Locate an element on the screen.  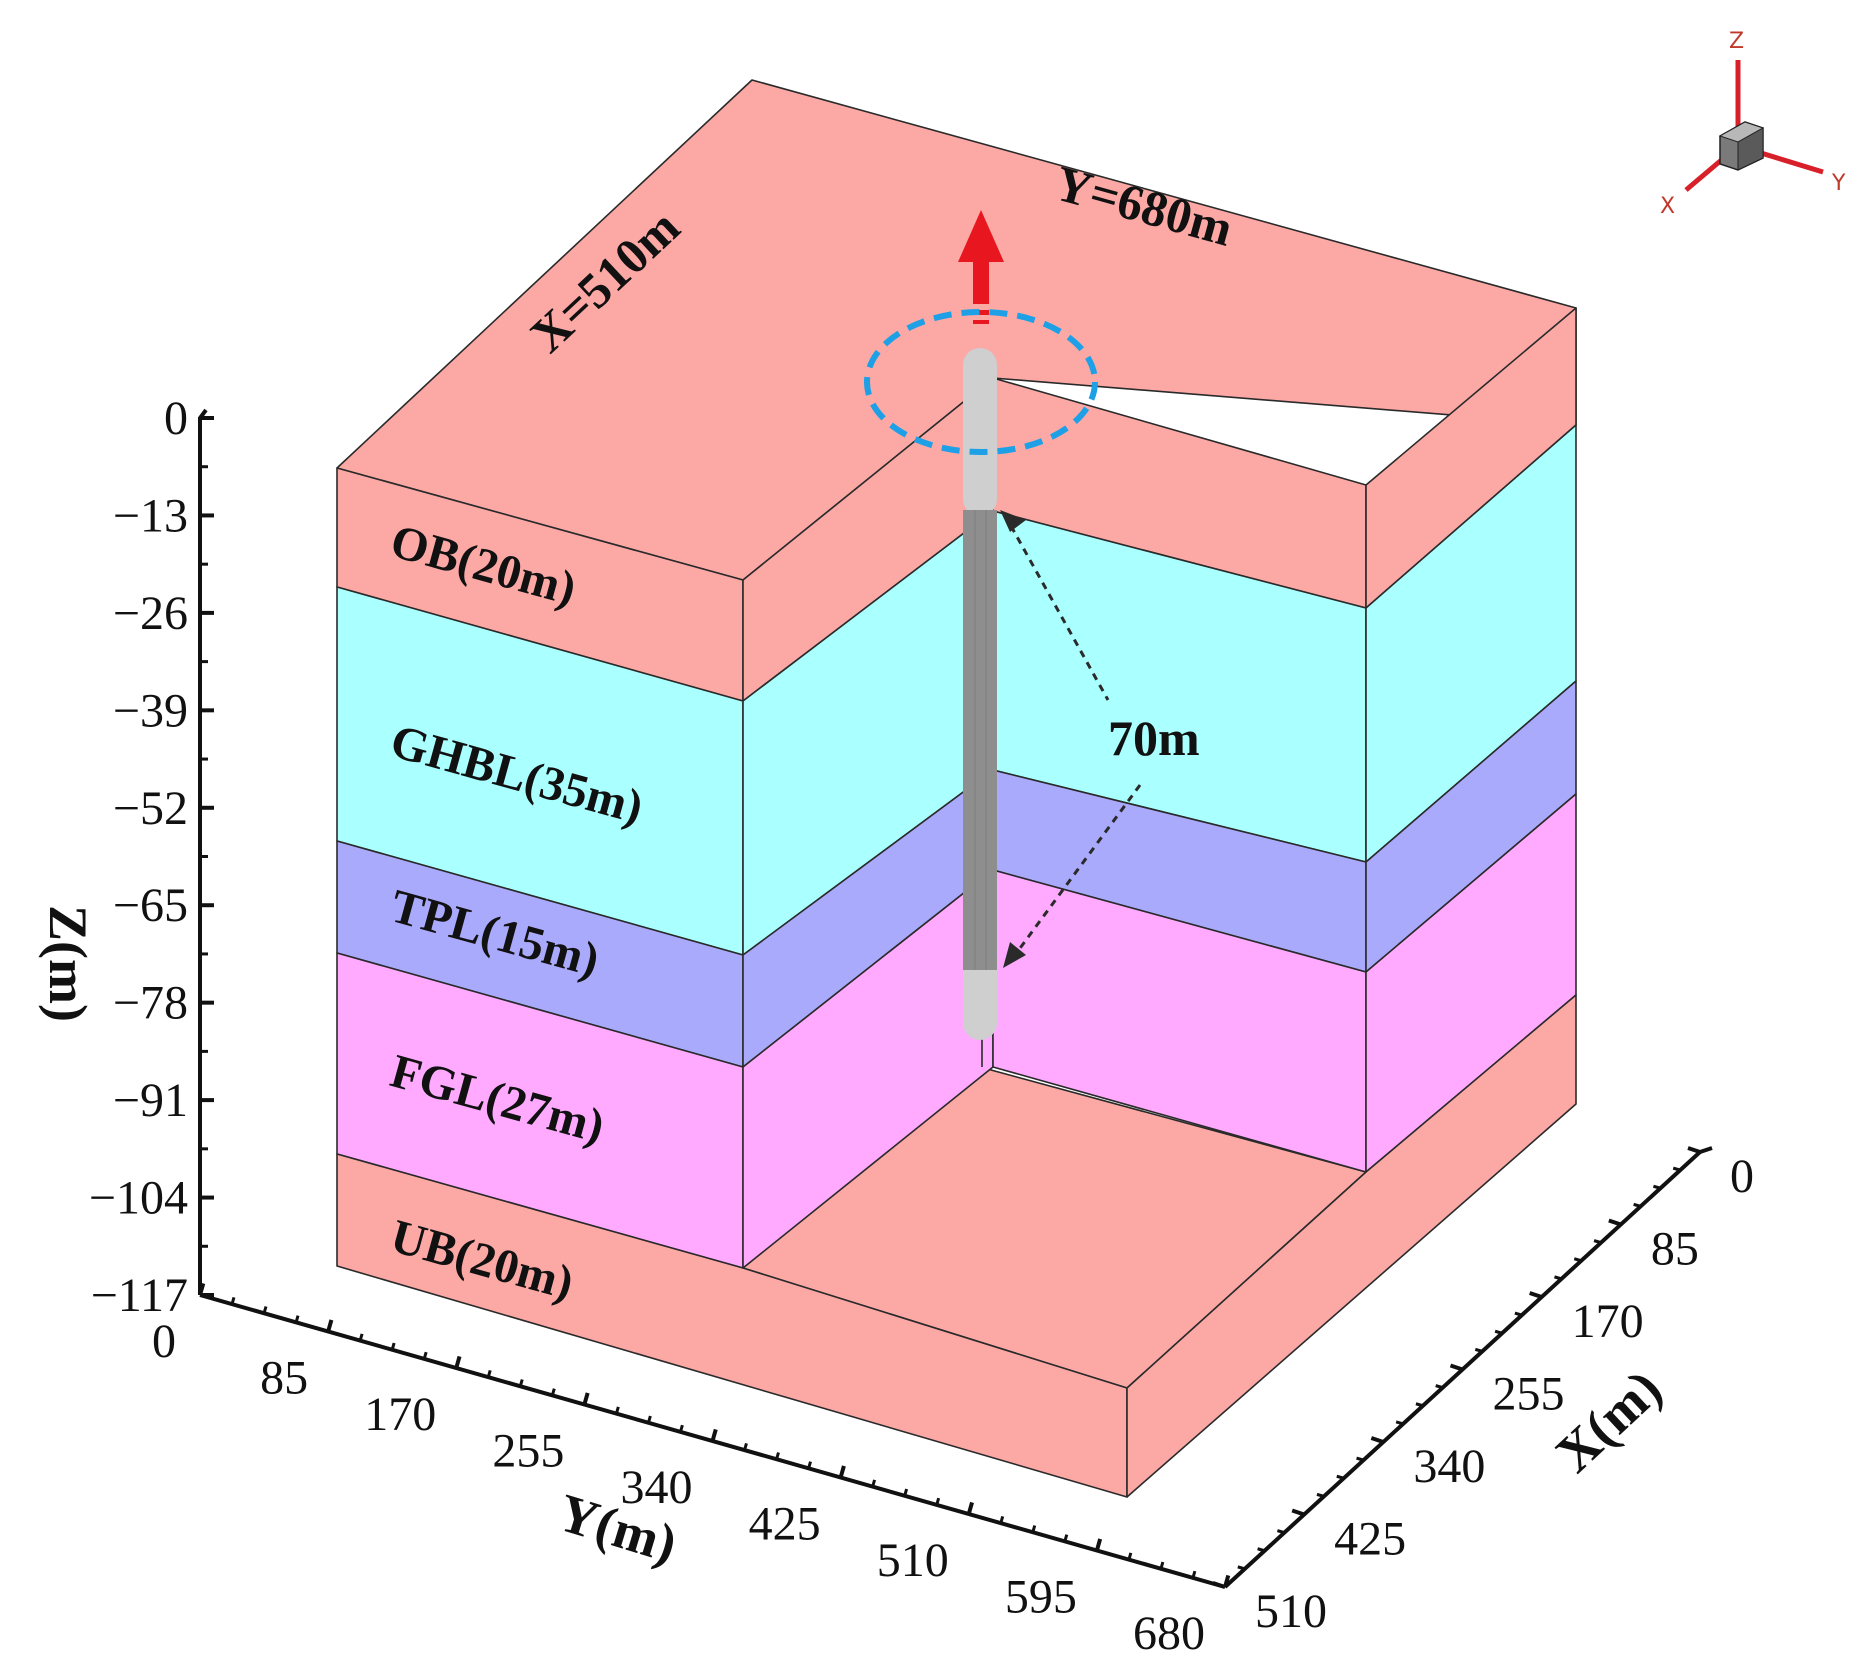
x-axis-end is located at coordinates (1706, 1150).